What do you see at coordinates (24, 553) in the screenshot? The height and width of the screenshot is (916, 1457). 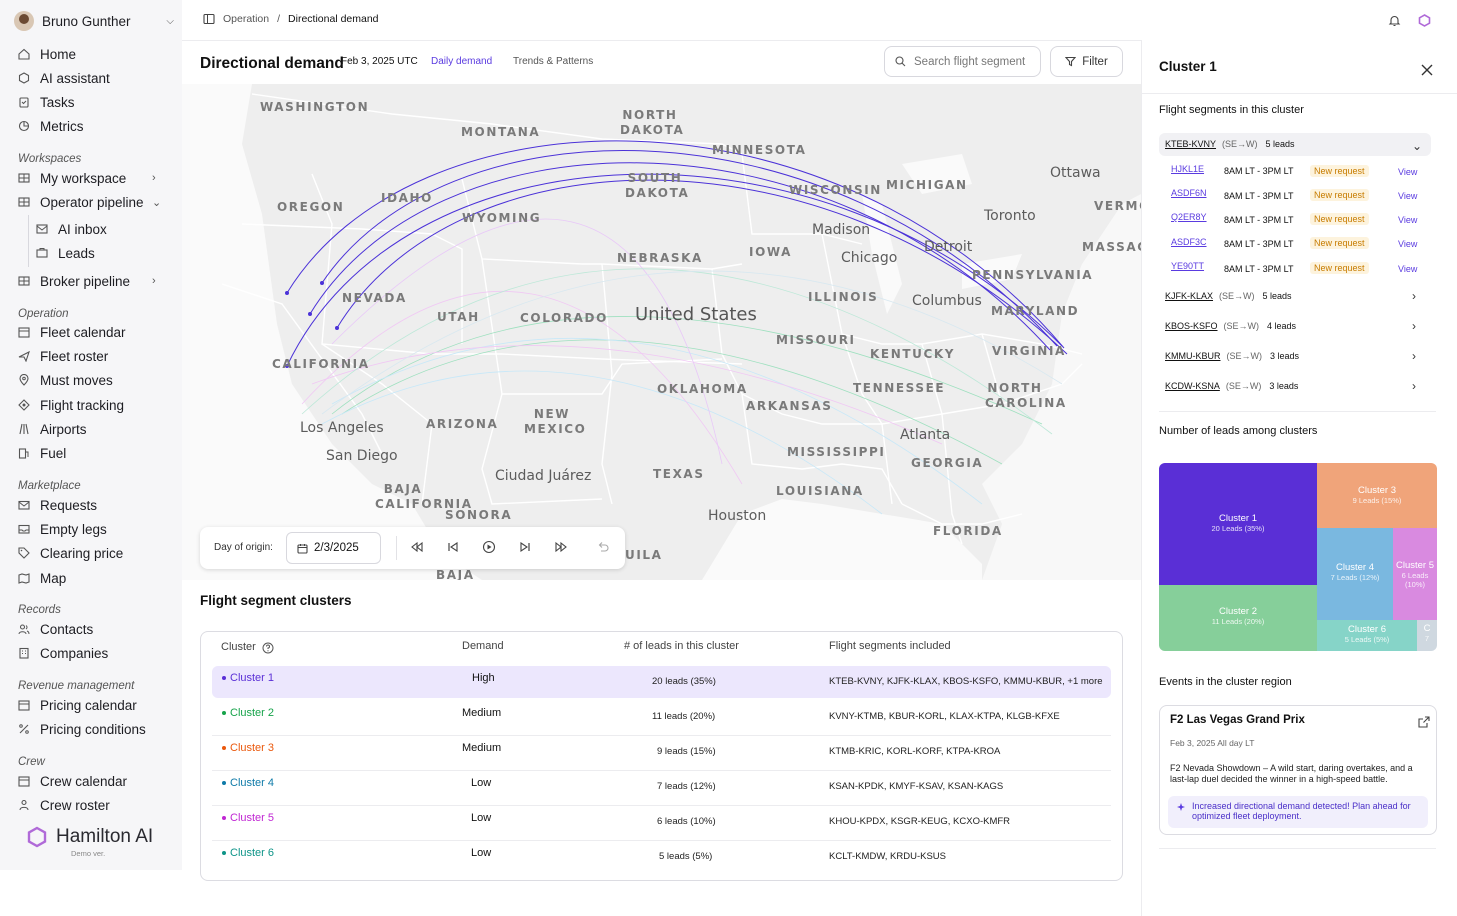 I see `tag-icon` at bounding box center [24, 553].